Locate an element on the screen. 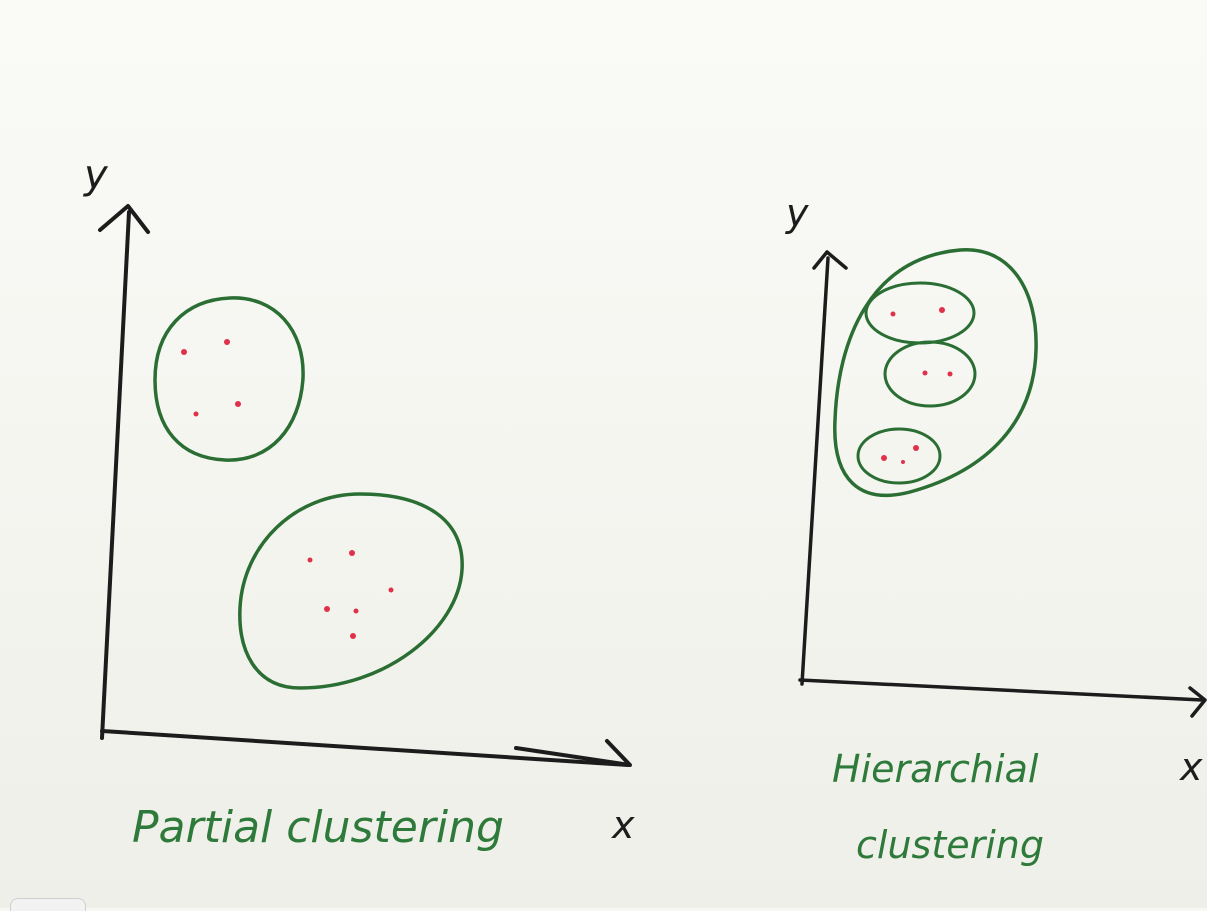 This screenshot has width=1207, height=911. right-subcluster-3-outline is located at coordinates (899, 456).